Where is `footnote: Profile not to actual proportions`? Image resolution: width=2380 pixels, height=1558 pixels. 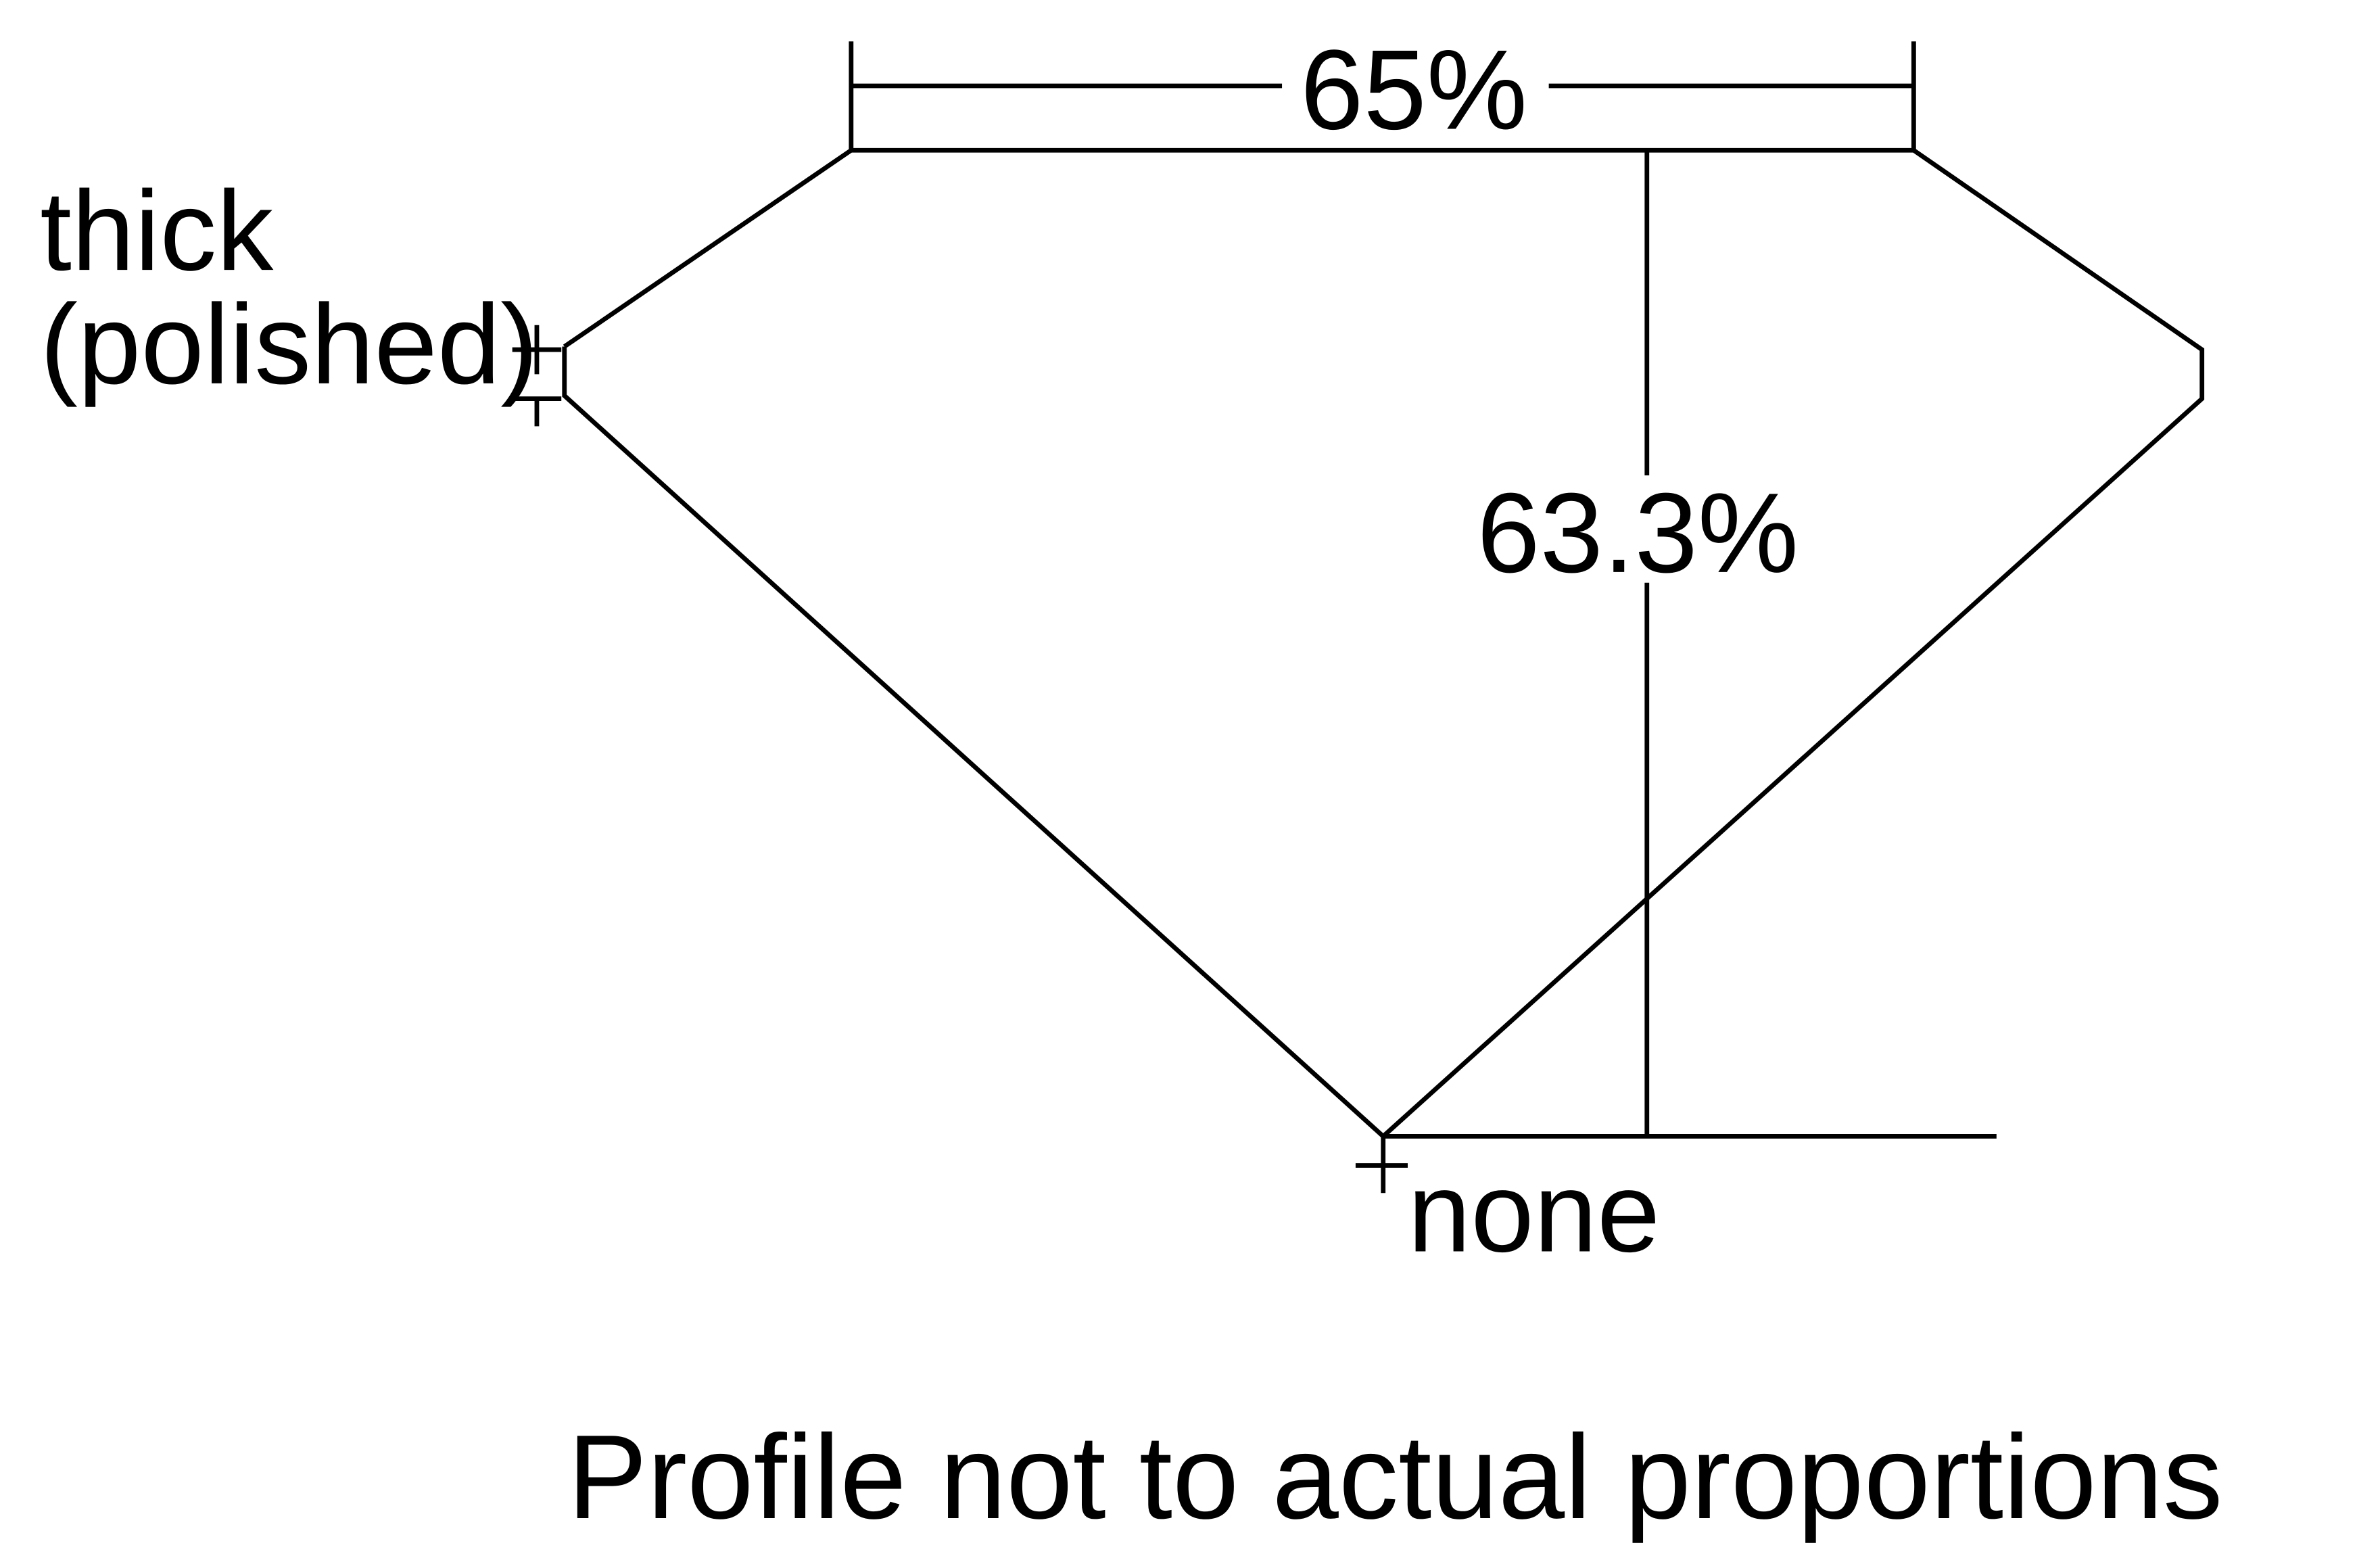
footnote: Profile not to actual proportions is located at coordinates (1394, 1478).